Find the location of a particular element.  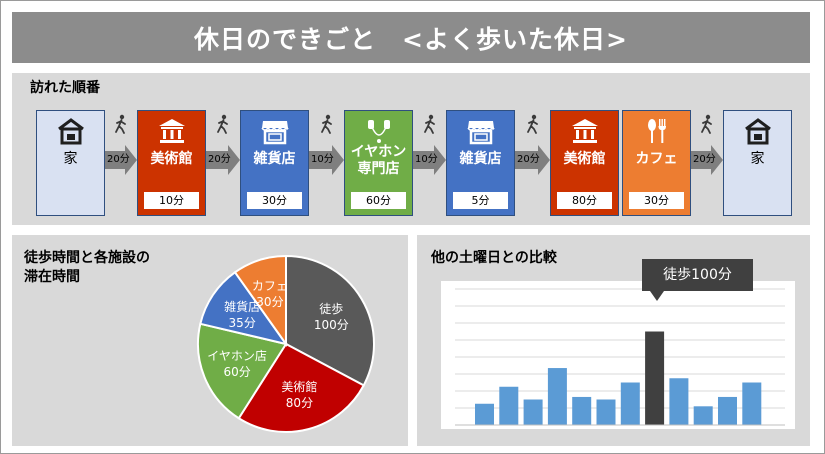

pie-slice-label: イヤホン店 60分 is located at coordinates (237, 364).